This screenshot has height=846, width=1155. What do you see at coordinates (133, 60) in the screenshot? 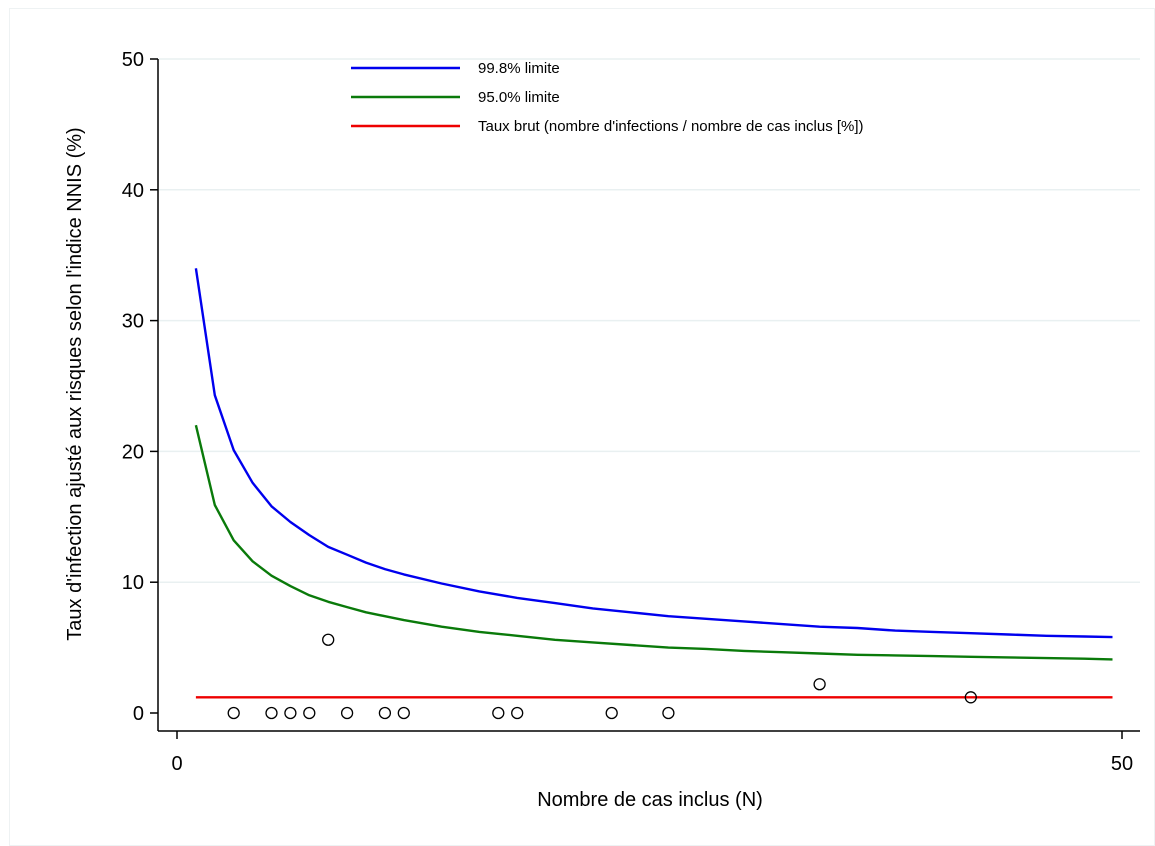
I see `y-tick-label-50: 50` at bounding box center [133, 60].